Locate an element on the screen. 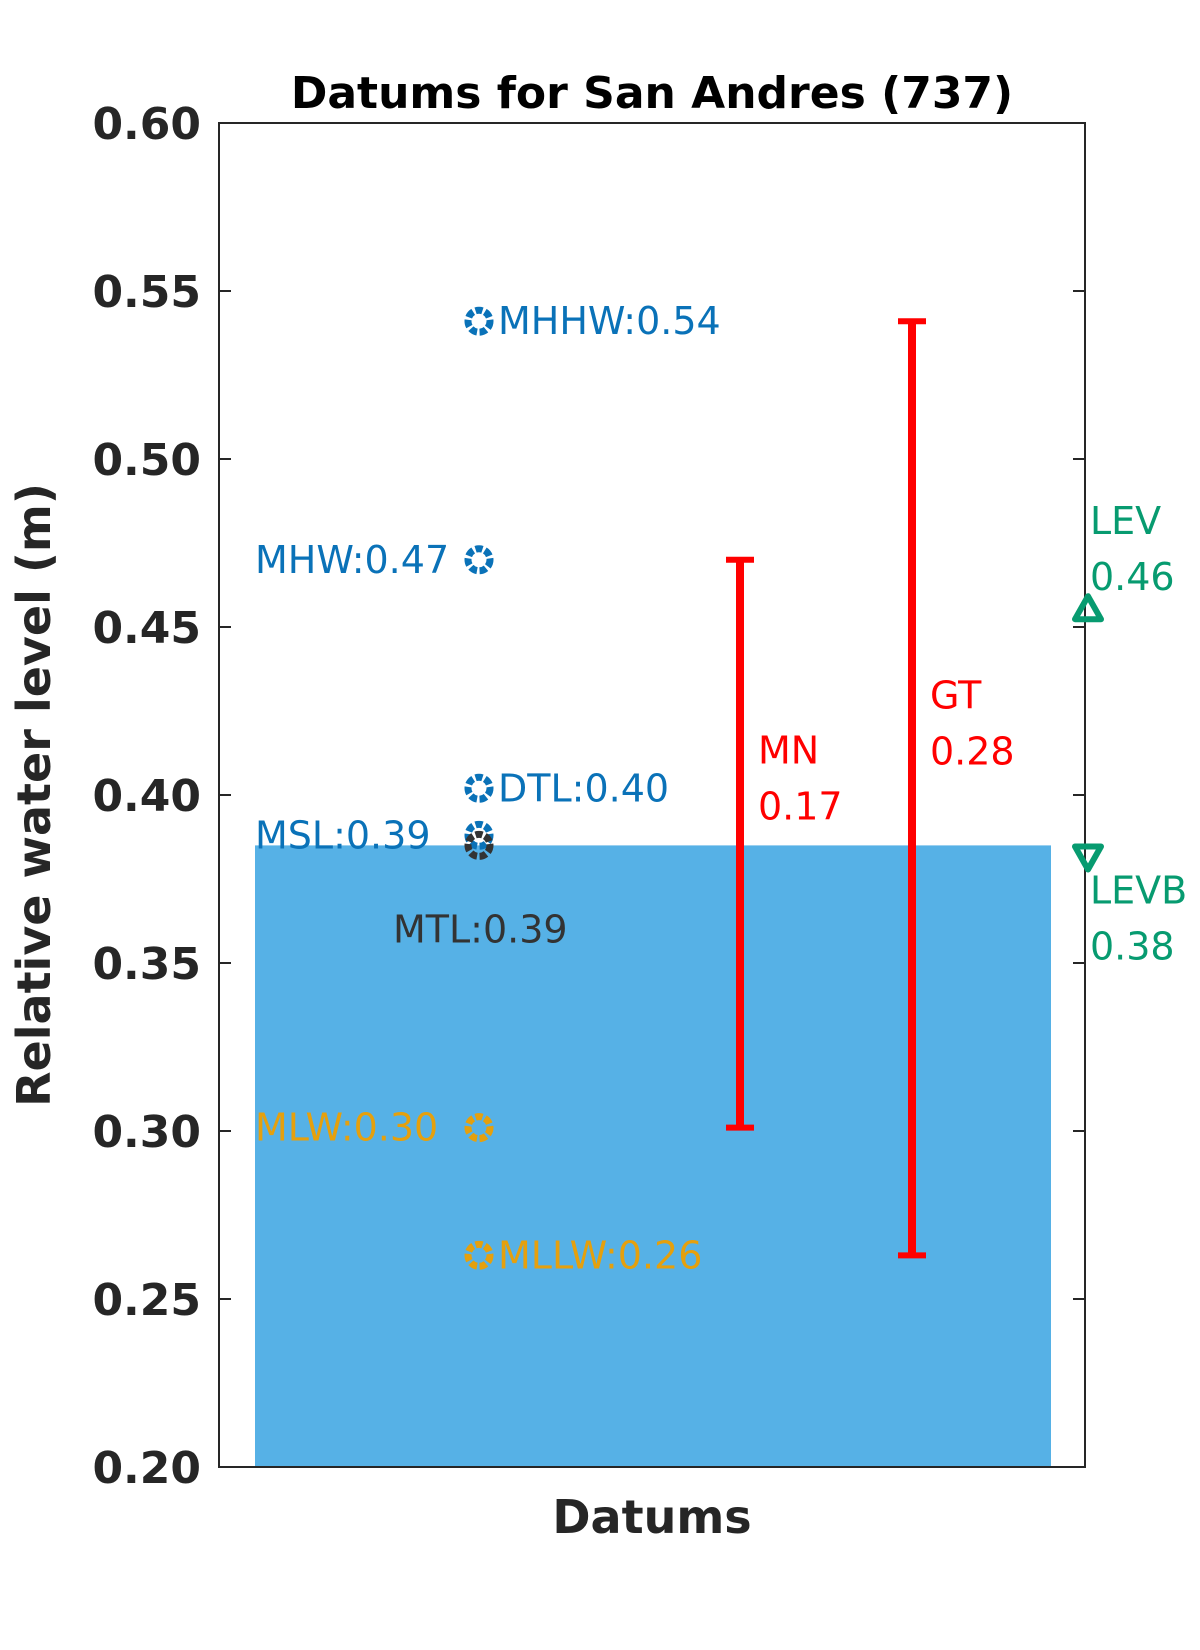  x-axis-label: Datums is located at coordinates (651, 1517).